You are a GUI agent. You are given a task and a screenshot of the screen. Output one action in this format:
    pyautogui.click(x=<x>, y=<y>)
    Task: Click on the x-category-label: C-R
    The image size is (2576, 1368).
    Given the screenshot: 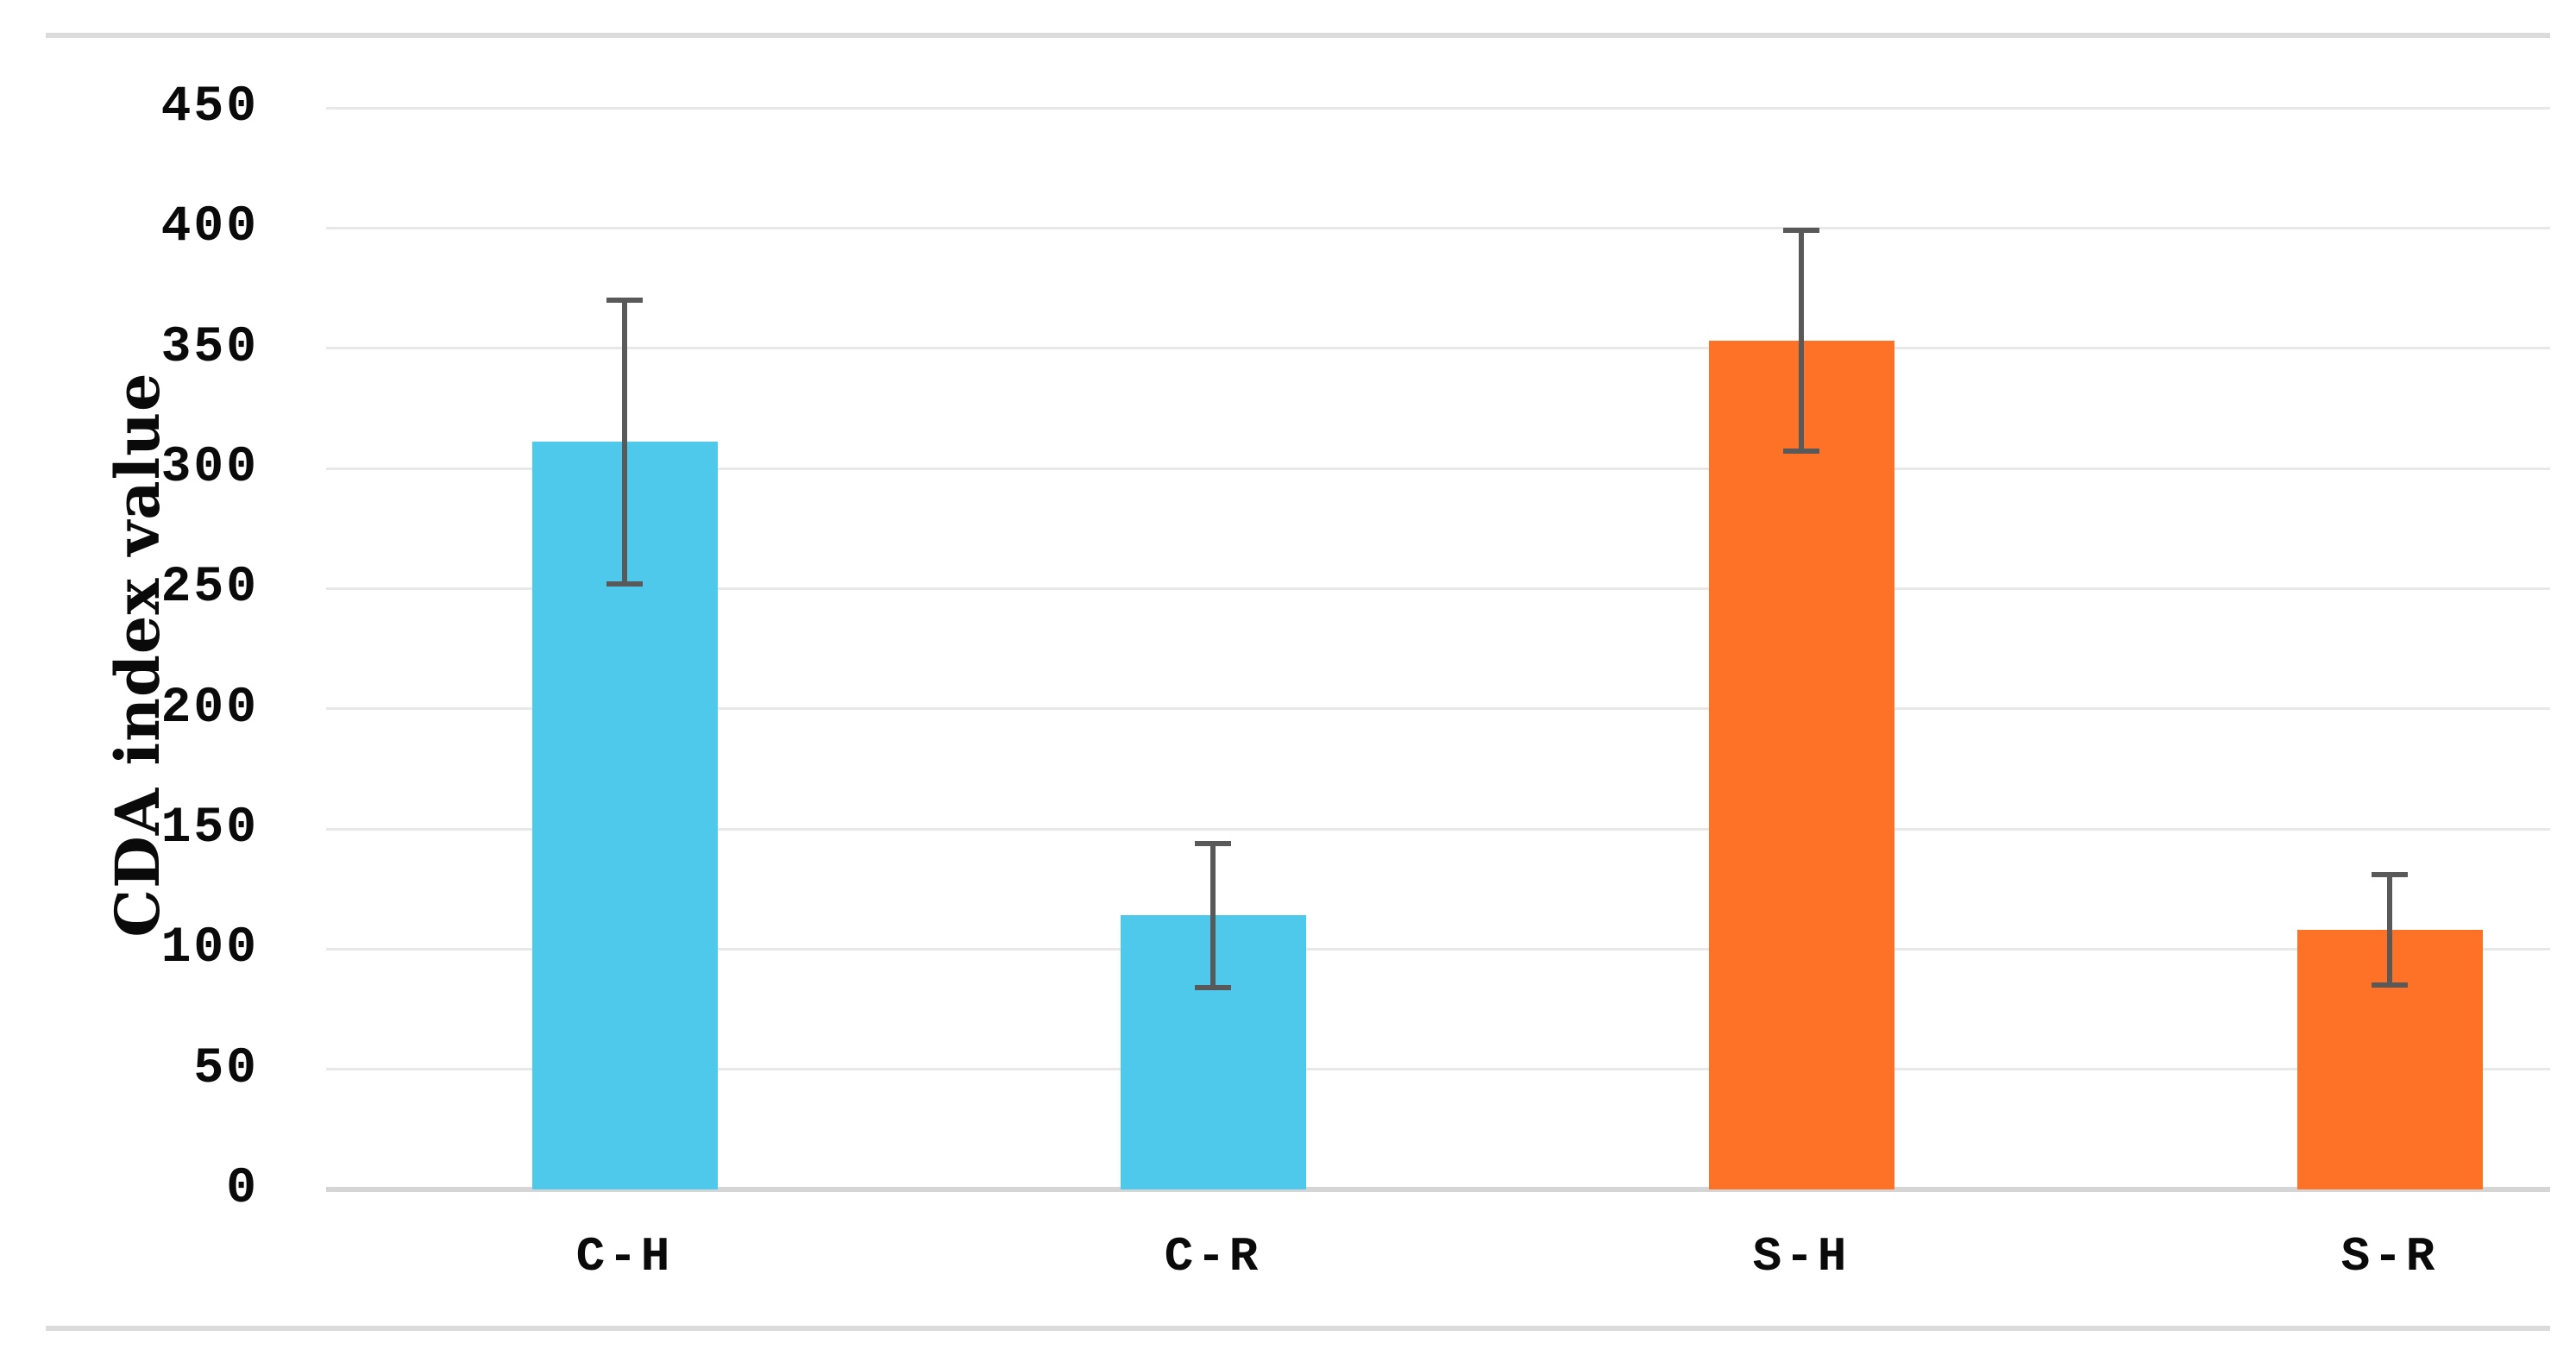 What is the action you would take?
    pyautogui.click(x=1213, y=1256)
    